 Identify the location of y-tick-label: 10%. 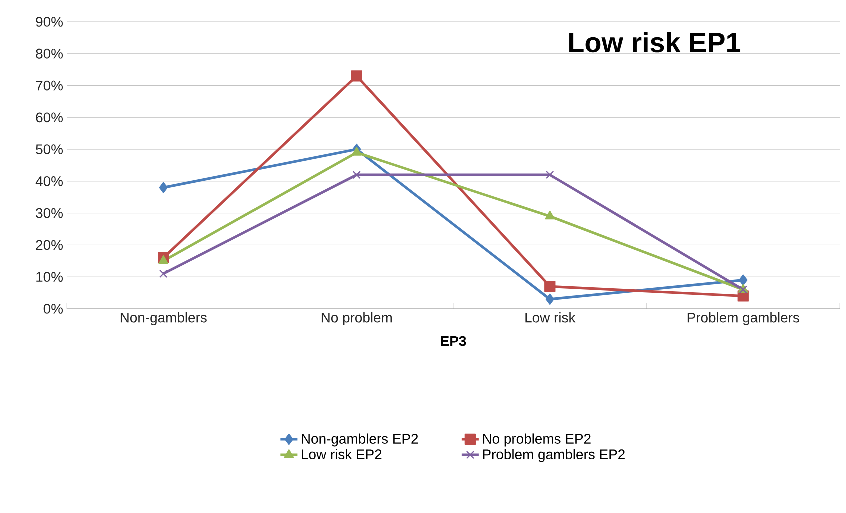
(49, 277).